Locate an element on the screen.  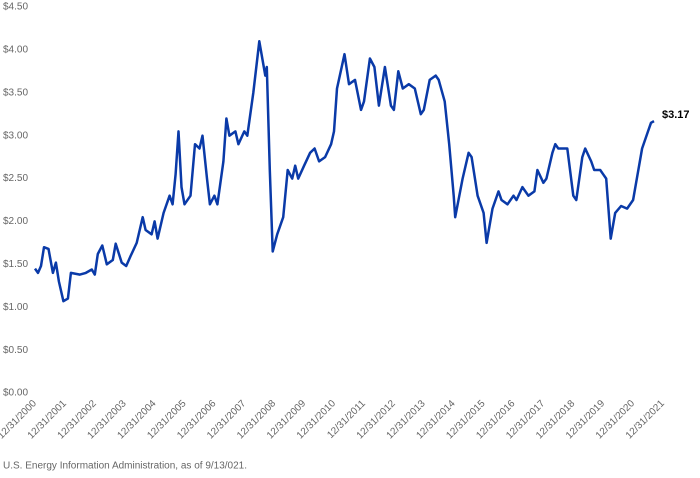
y-tick-label: $0.50 is located at coordinates (15, 350).